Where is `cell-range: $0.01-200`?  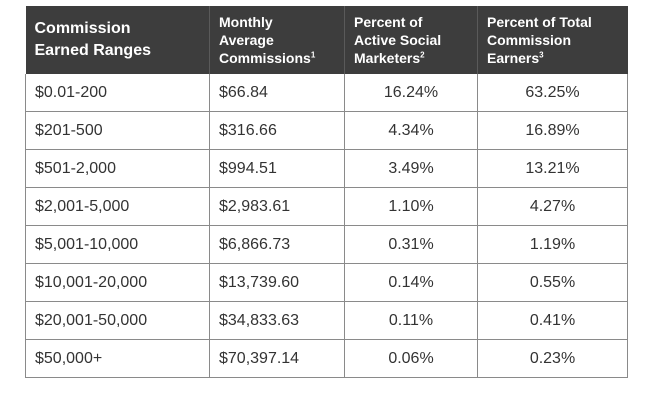
cell-range: $0.01-200 is located at coordinates (117, 93).